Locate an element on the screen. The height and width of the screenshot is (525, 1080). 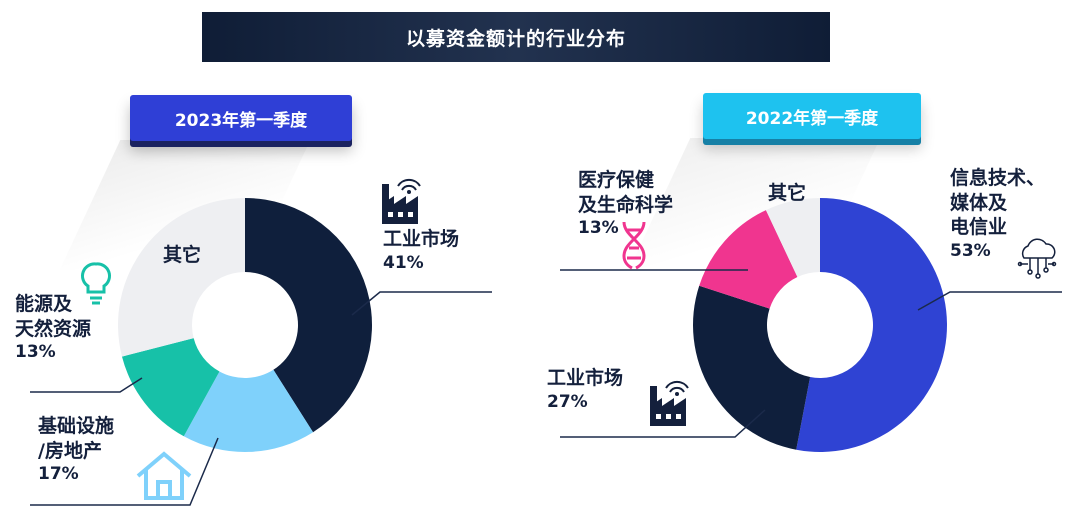
cloud-network-icon is located at coordinates (1037, 258).